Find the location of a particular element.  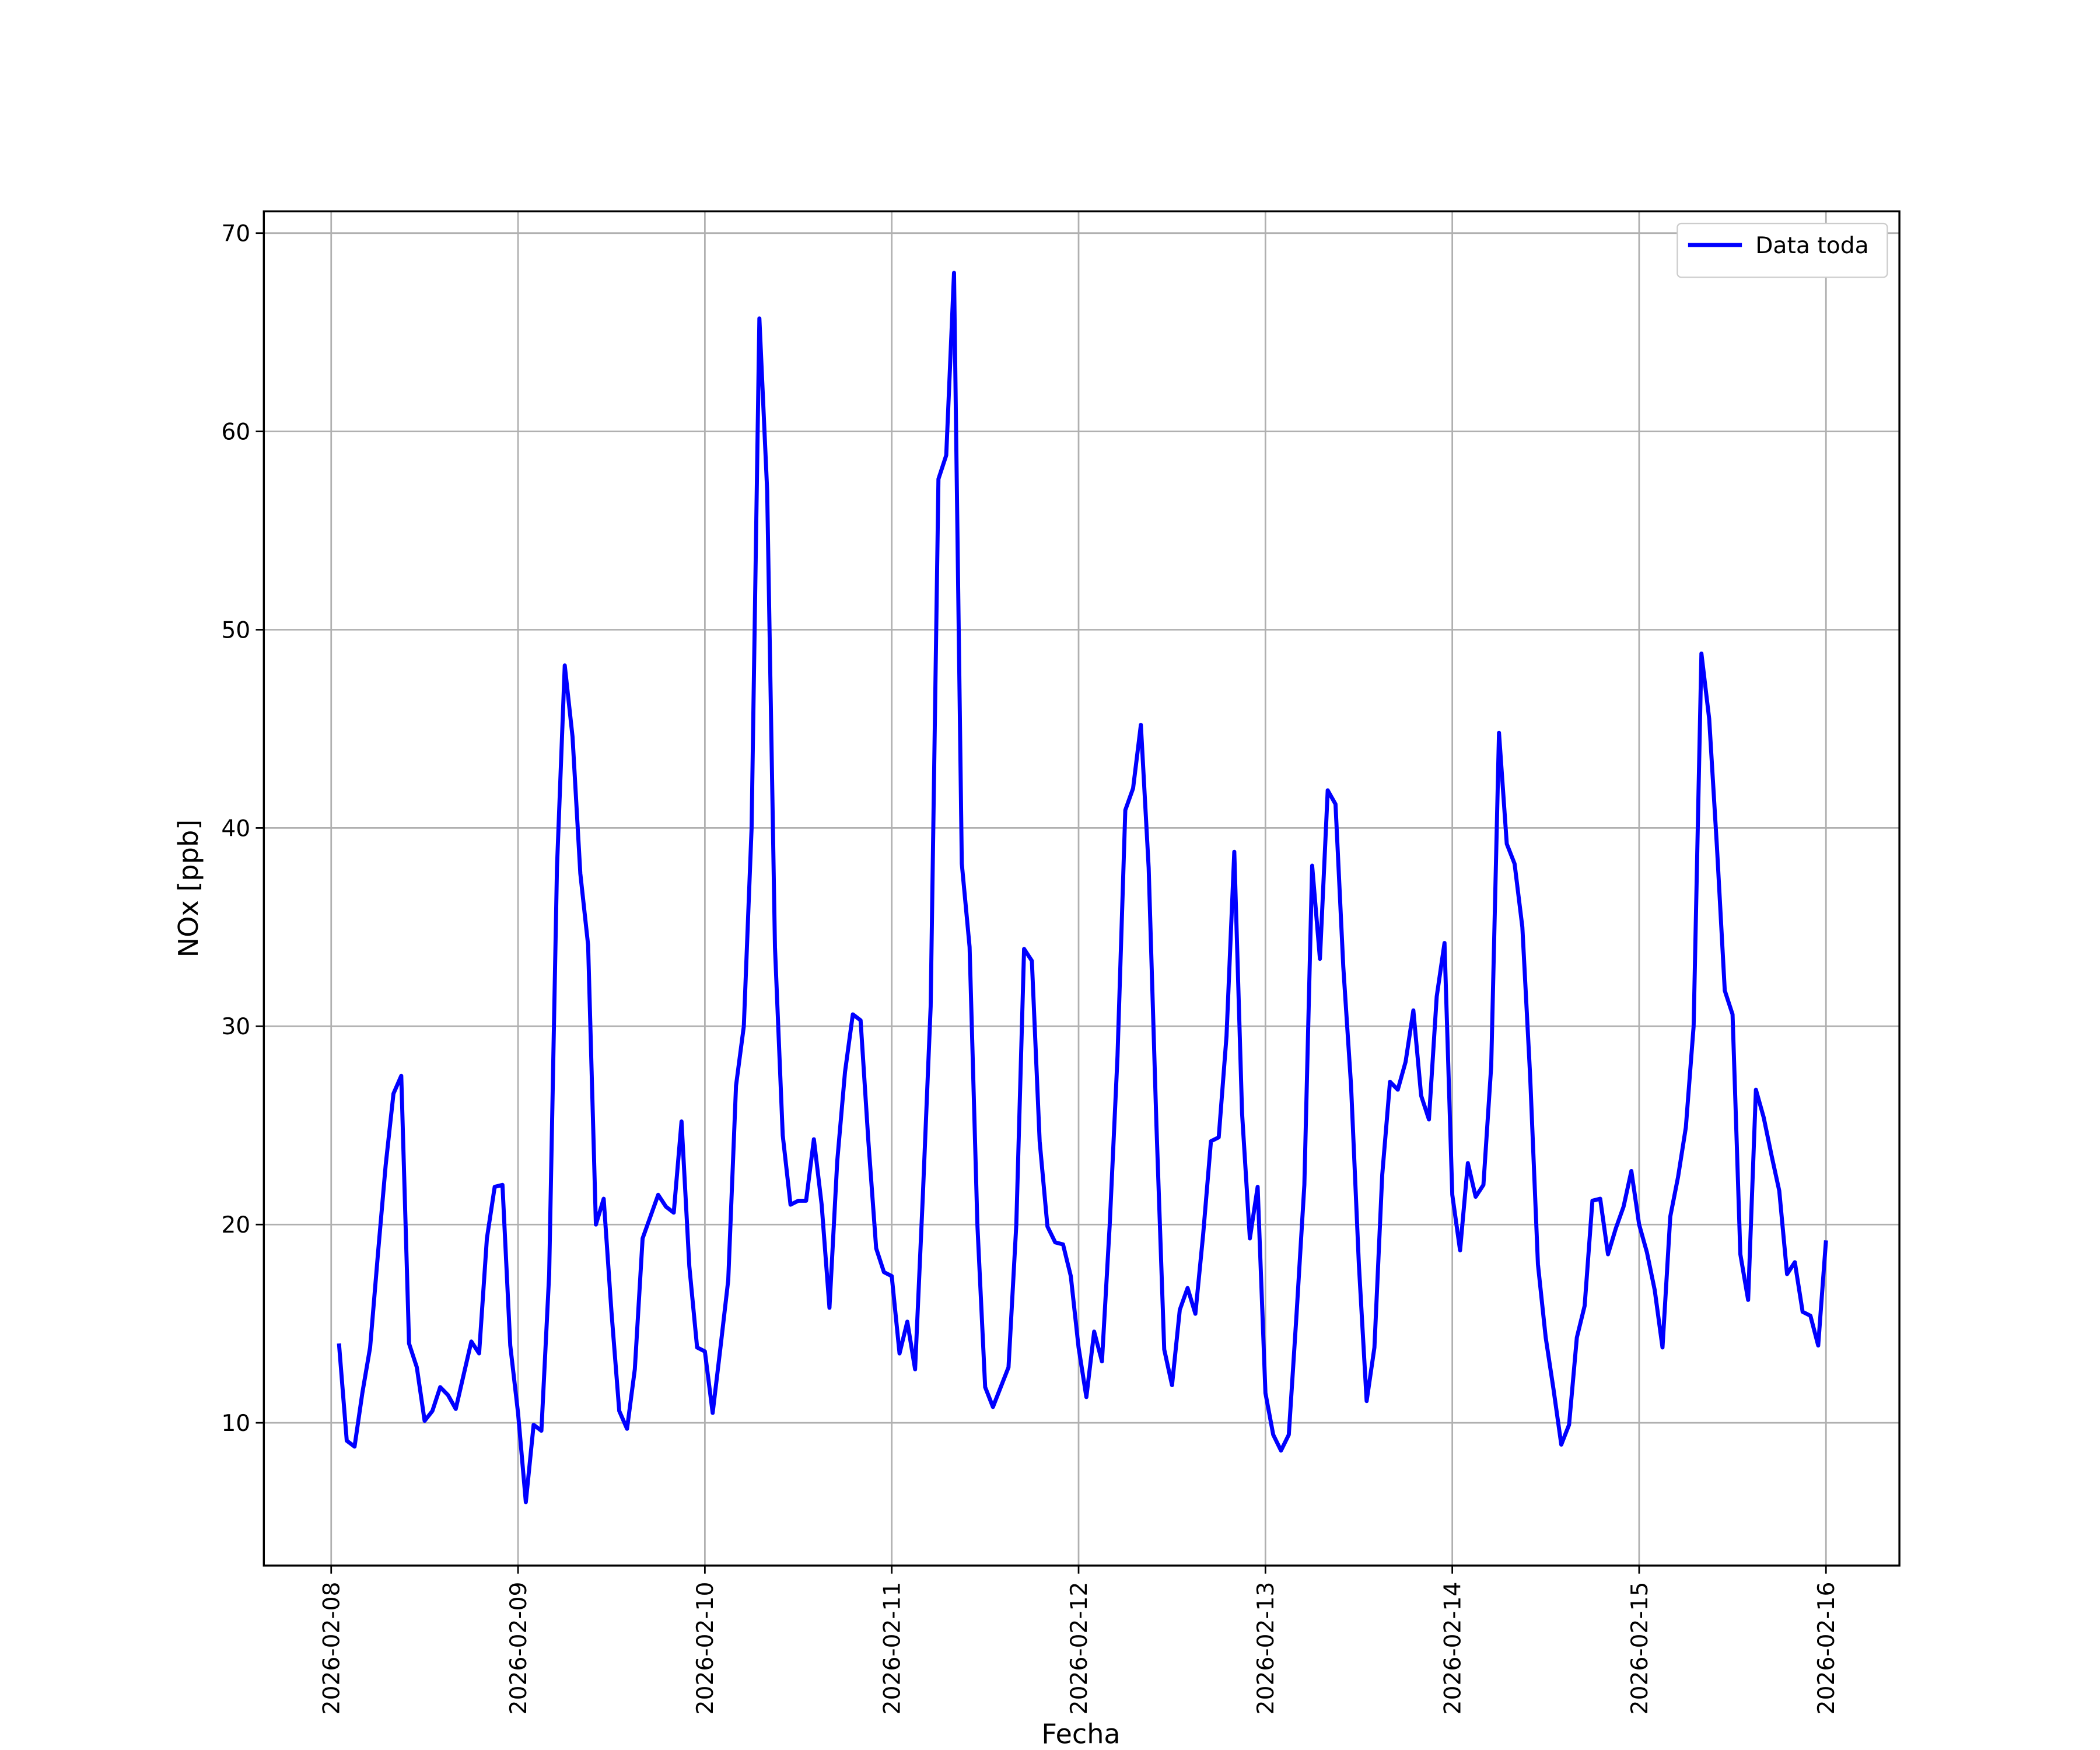

x-tick-label: 2026-02-09 is located at coordinates (519, 1648).